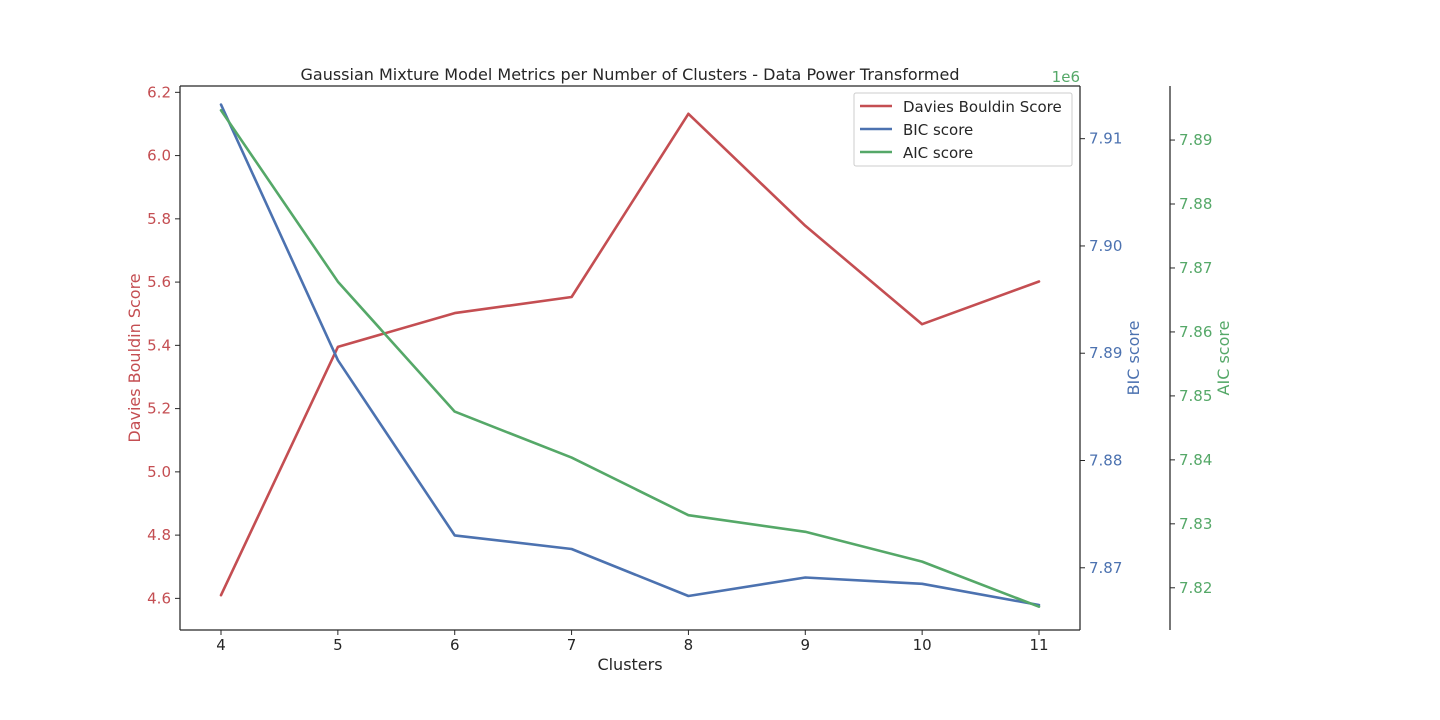 The width and height of the screenshot is (1440, 720). What do you see at coordinates (1195, 332) in the screenshot?
I see `aic-tick-label: 7.86` at bounding box center [1195, 332].